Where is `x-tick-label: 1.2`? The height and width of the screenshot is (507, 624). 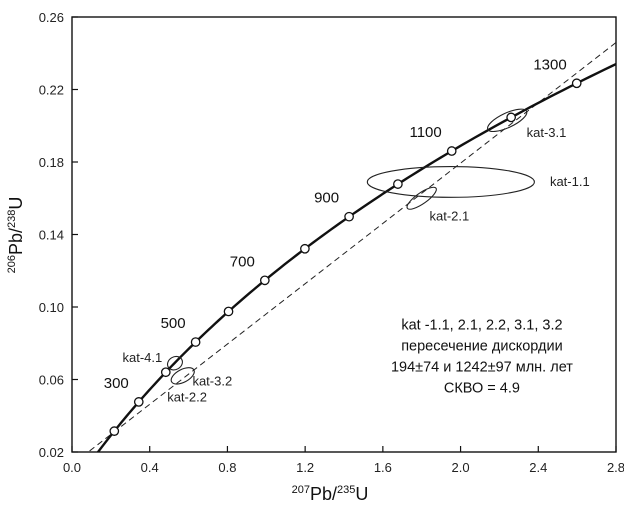 x-tick-label: 1.2 is located at coordinates (305, 467).